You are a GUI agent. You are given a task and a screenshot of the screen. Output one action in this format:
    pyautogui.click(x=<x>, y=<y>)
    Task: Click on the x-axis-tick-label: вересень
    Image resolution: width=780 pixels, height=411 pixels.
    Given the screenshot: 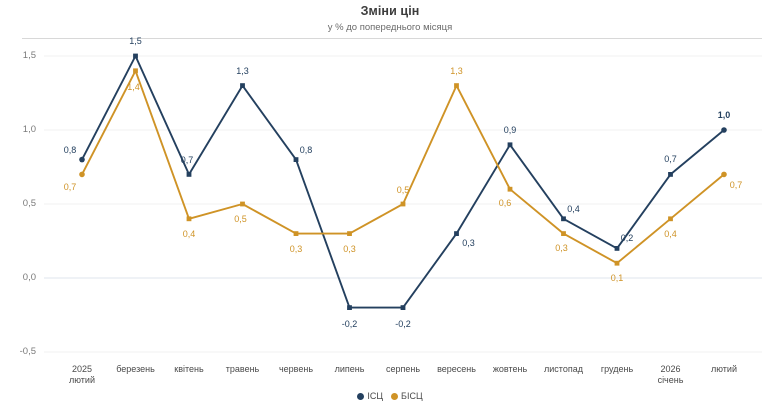 What is the action you would take?
    pyautogui.click(x=457, y=369)
    